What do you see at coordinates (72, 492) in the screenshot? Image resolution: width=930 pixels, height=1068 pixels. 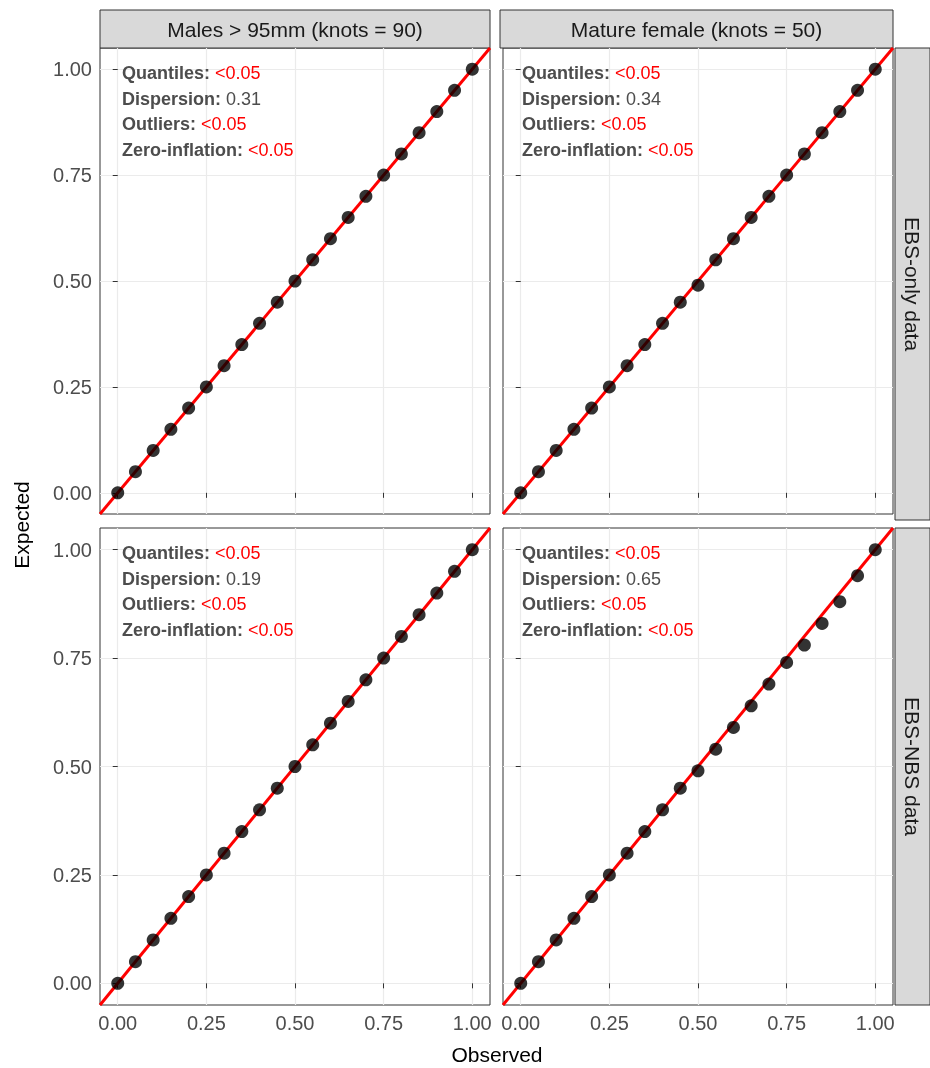 I see `y-tick-label: 0.00` at bounding box center [72, 492].